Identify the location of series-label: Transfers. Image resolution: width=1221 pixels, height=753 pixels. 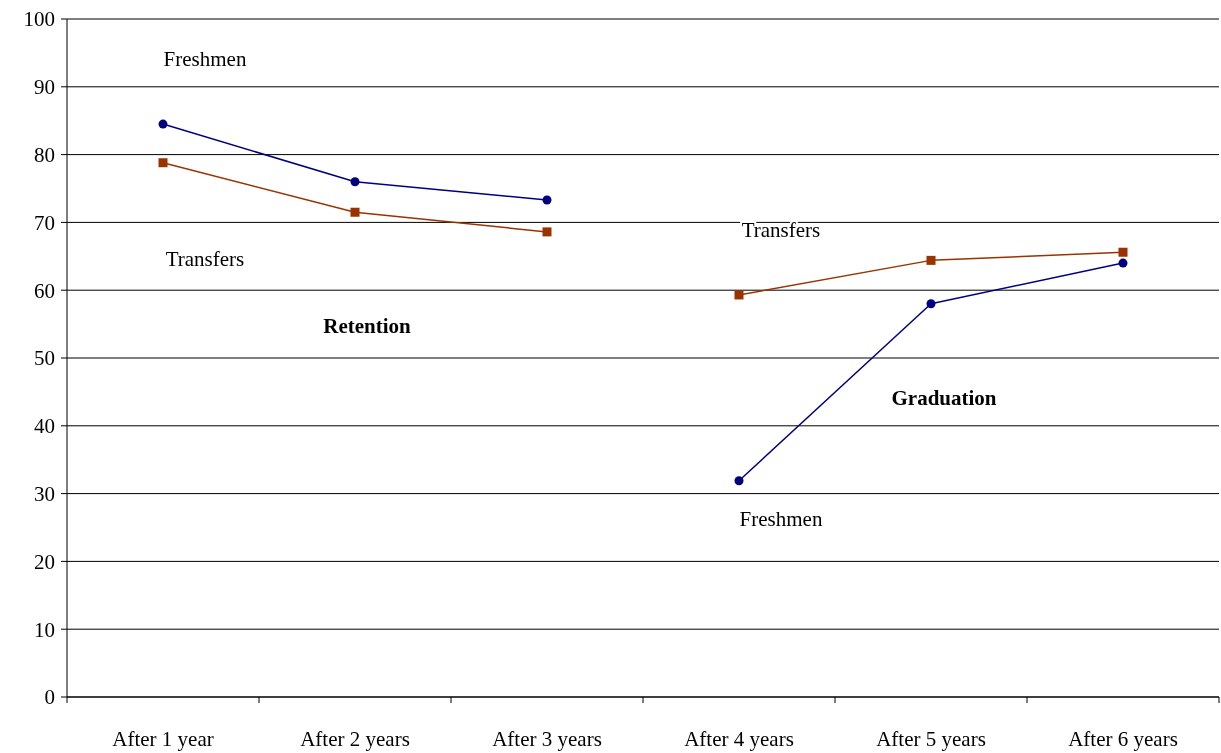
(781, 229).